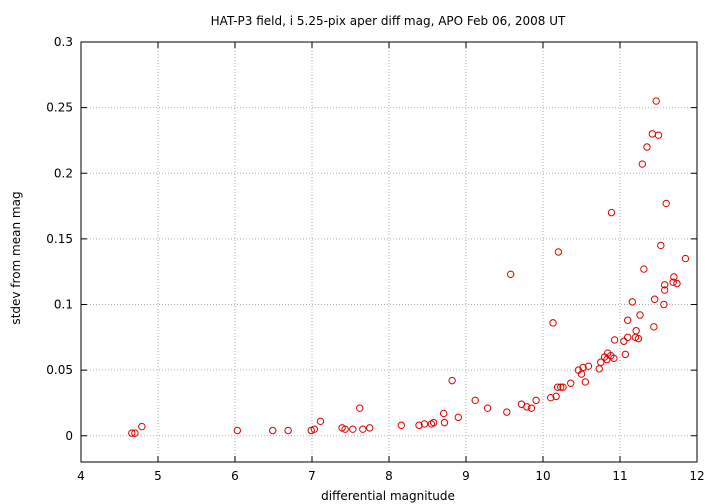 Image resolution: width=720 pixels, height=504 pixels. What do you see at coordinates (388, 496) in the screenshot?
I see `x-axis-title: differential magnitude` at bounding box center [388, 496].